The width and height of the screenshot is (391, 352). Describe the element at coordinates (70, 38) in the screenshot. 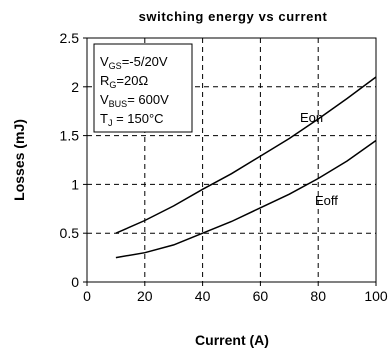

I see `y-tick-label: 2.5` at that location.